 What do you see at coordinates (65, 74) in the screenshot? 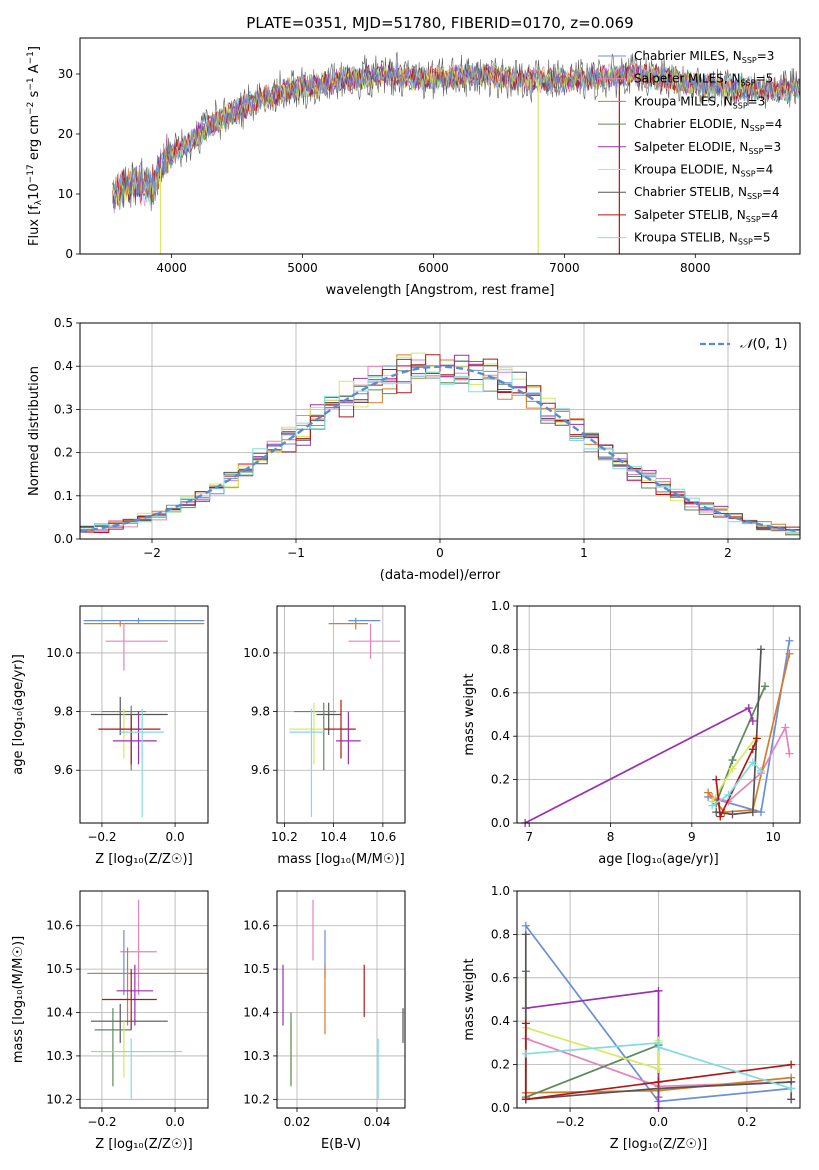
I see `y-tick-label: 30` at bounding box center [65, 74].